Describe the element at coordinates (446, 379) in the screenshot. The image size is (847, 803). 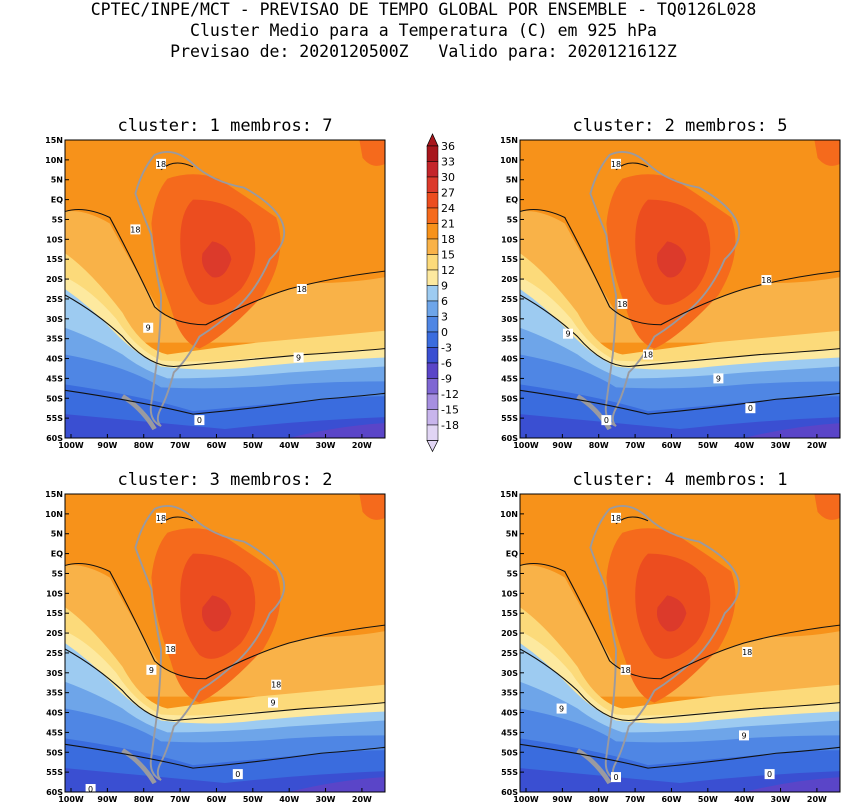
I see `colorbar-label: -9` at that location.